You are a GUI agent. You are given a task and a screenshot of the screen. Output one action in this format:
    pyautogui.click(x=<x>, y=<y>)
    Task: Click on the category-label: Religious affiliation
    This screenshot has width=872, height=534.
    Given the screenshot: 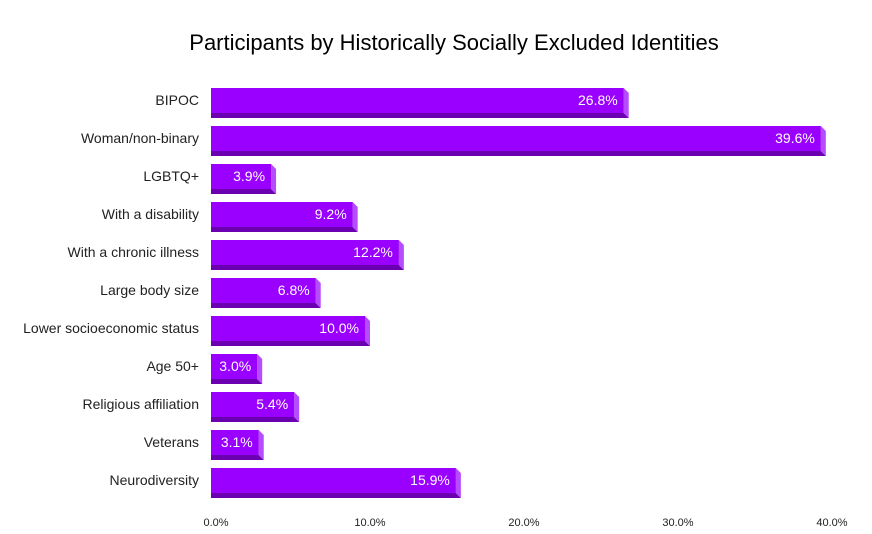 What is the action you would take?
    pyautogui.click(x=141, y=404)
    